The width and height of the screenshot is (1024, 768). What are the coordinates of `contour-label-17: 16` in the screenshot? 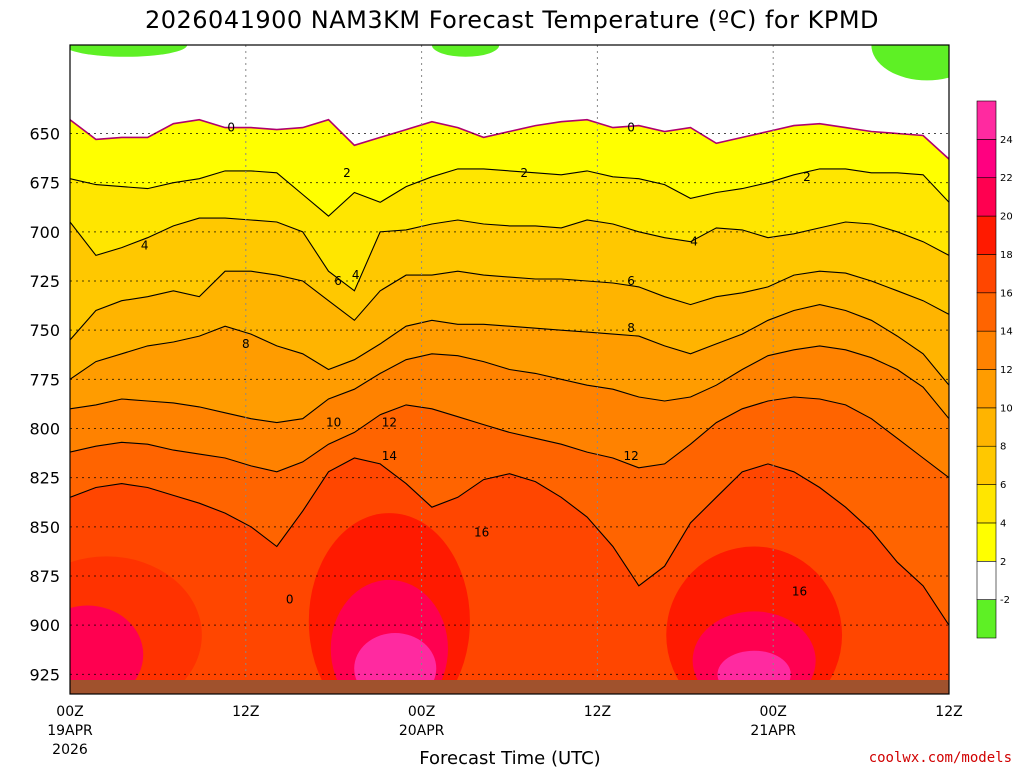 It's located at (799, 592).